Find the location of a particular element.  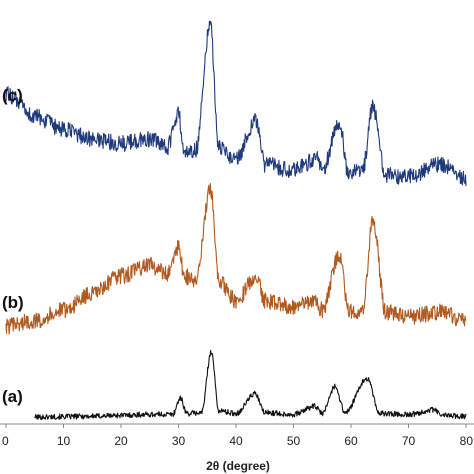

series-label-a: (a) is located at coordinates (12, 396).